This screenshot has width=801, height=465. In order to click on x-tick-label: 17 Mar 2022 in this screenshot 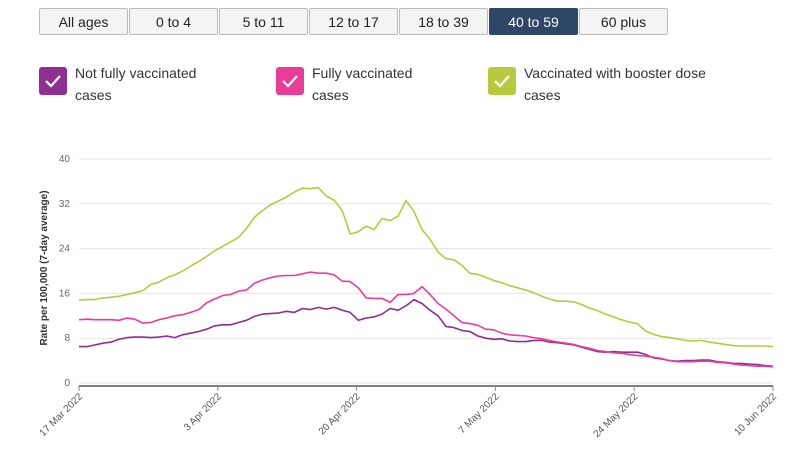, I will do `click(62, 415)`.